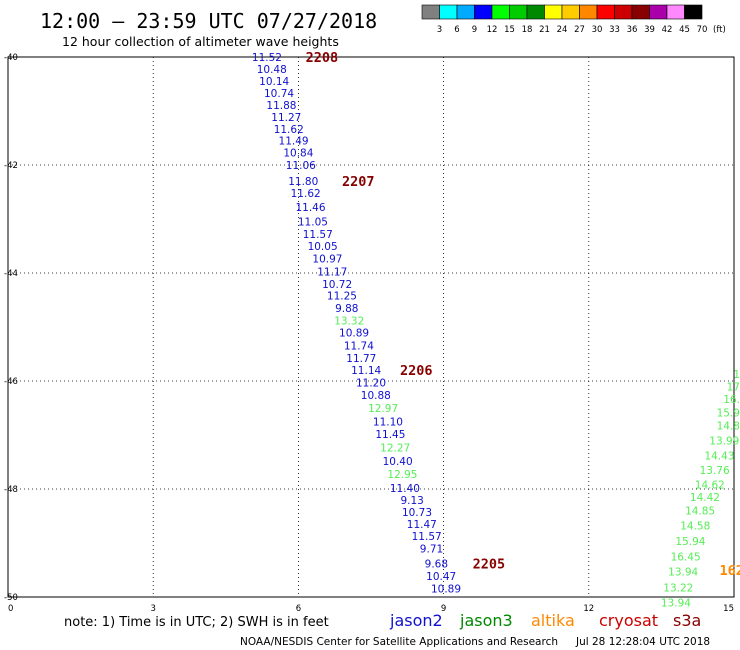 The image size is (740, 650). I want to click on satellite-legend-altika: altika, so click(553, 620).